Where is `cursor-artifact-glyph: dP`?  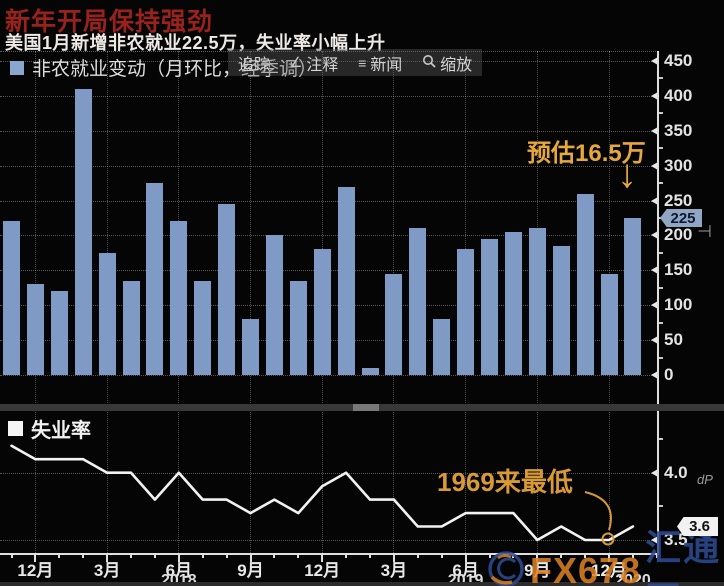 cursor-artifact-glyph: dP is located at coordinates (705, 479).